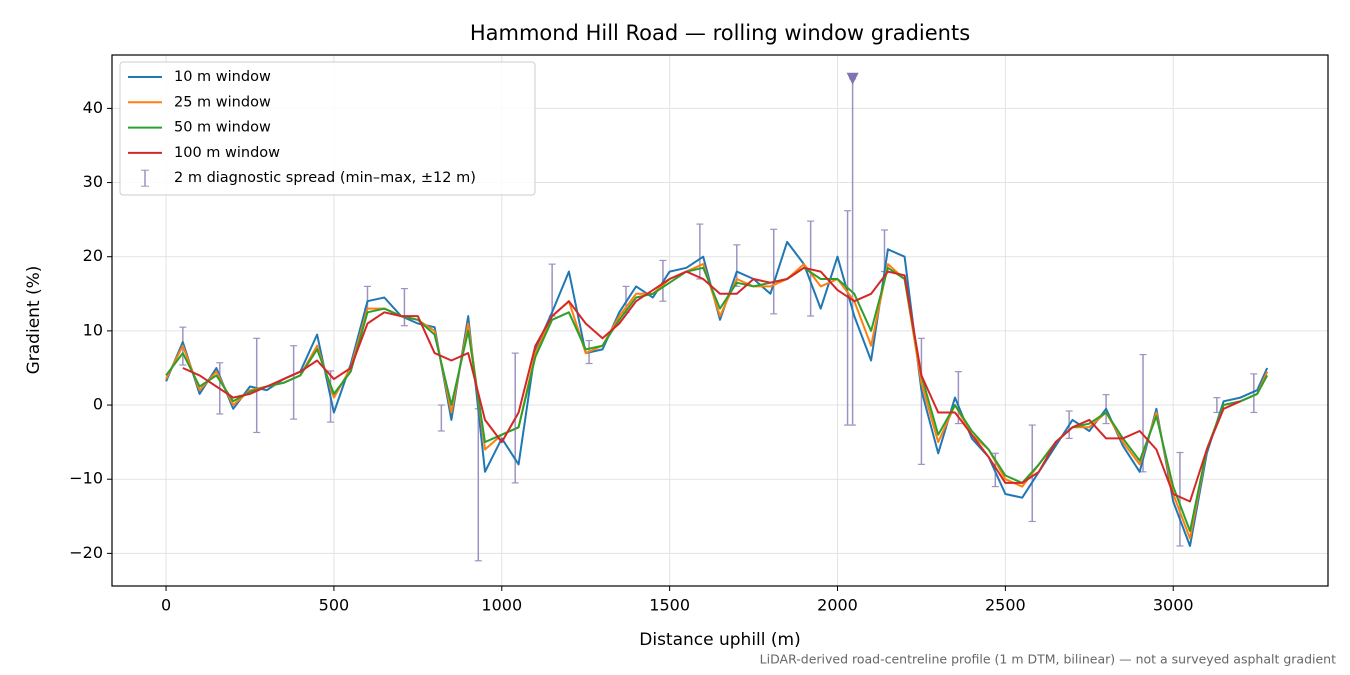 This screenshot has height=675, width=1350. Describe the element at coordinates (669, 605) in the screenshot. I see `x-tick-label: 1500` at that location.